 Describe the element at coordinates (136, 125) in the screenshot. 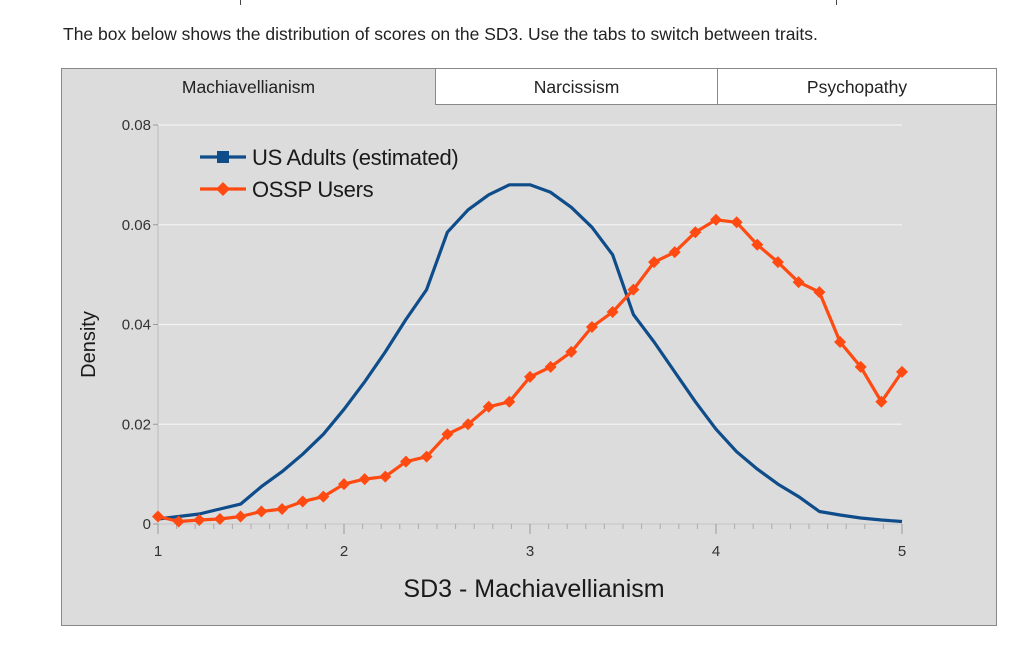

I see `y-tick-label: 0.08` at that location.